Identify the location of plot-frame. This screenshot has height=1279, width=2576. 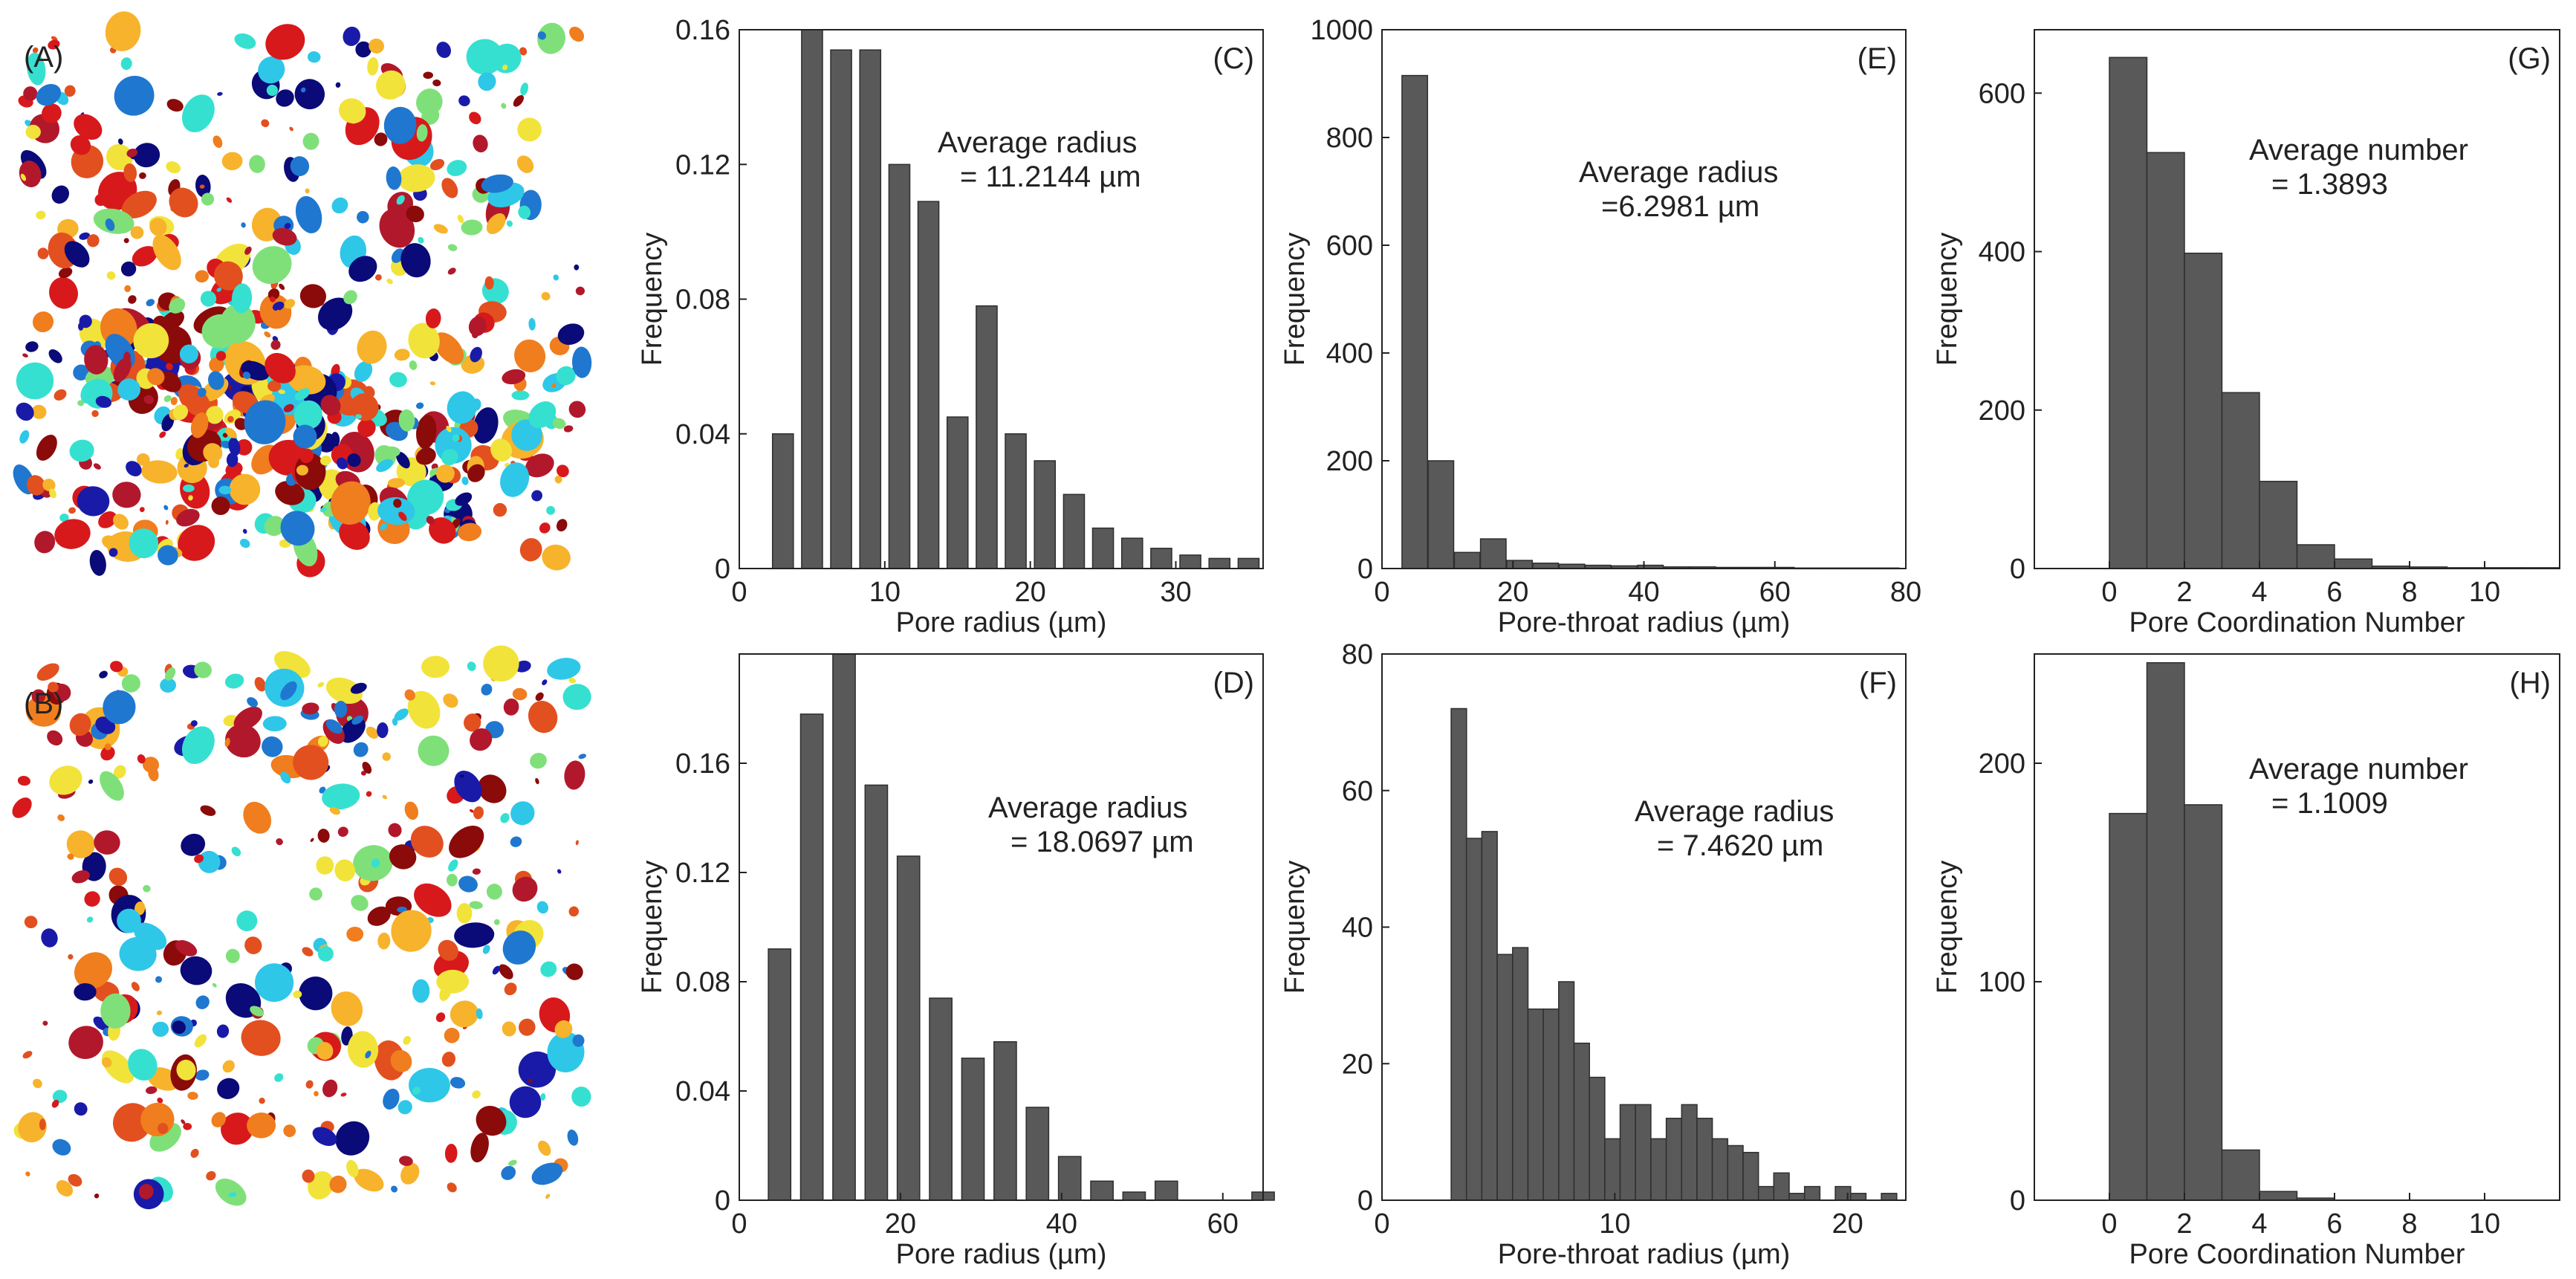
(1644, 299).